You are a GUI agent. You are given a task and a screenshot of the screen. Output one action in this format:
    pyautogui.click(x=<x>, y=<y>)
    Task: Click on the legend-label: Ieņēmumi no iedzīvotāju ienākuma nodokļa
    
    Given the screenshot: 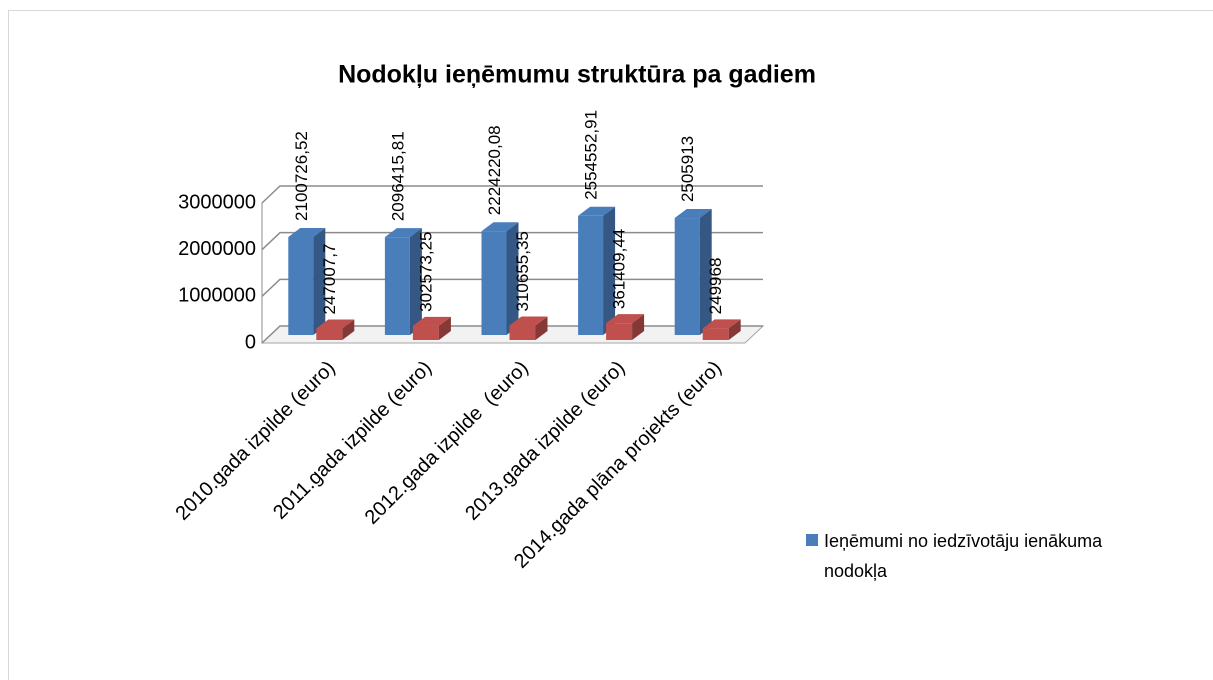 What is the action you would take?
    pyautogui.click(x=963, y=556)
    